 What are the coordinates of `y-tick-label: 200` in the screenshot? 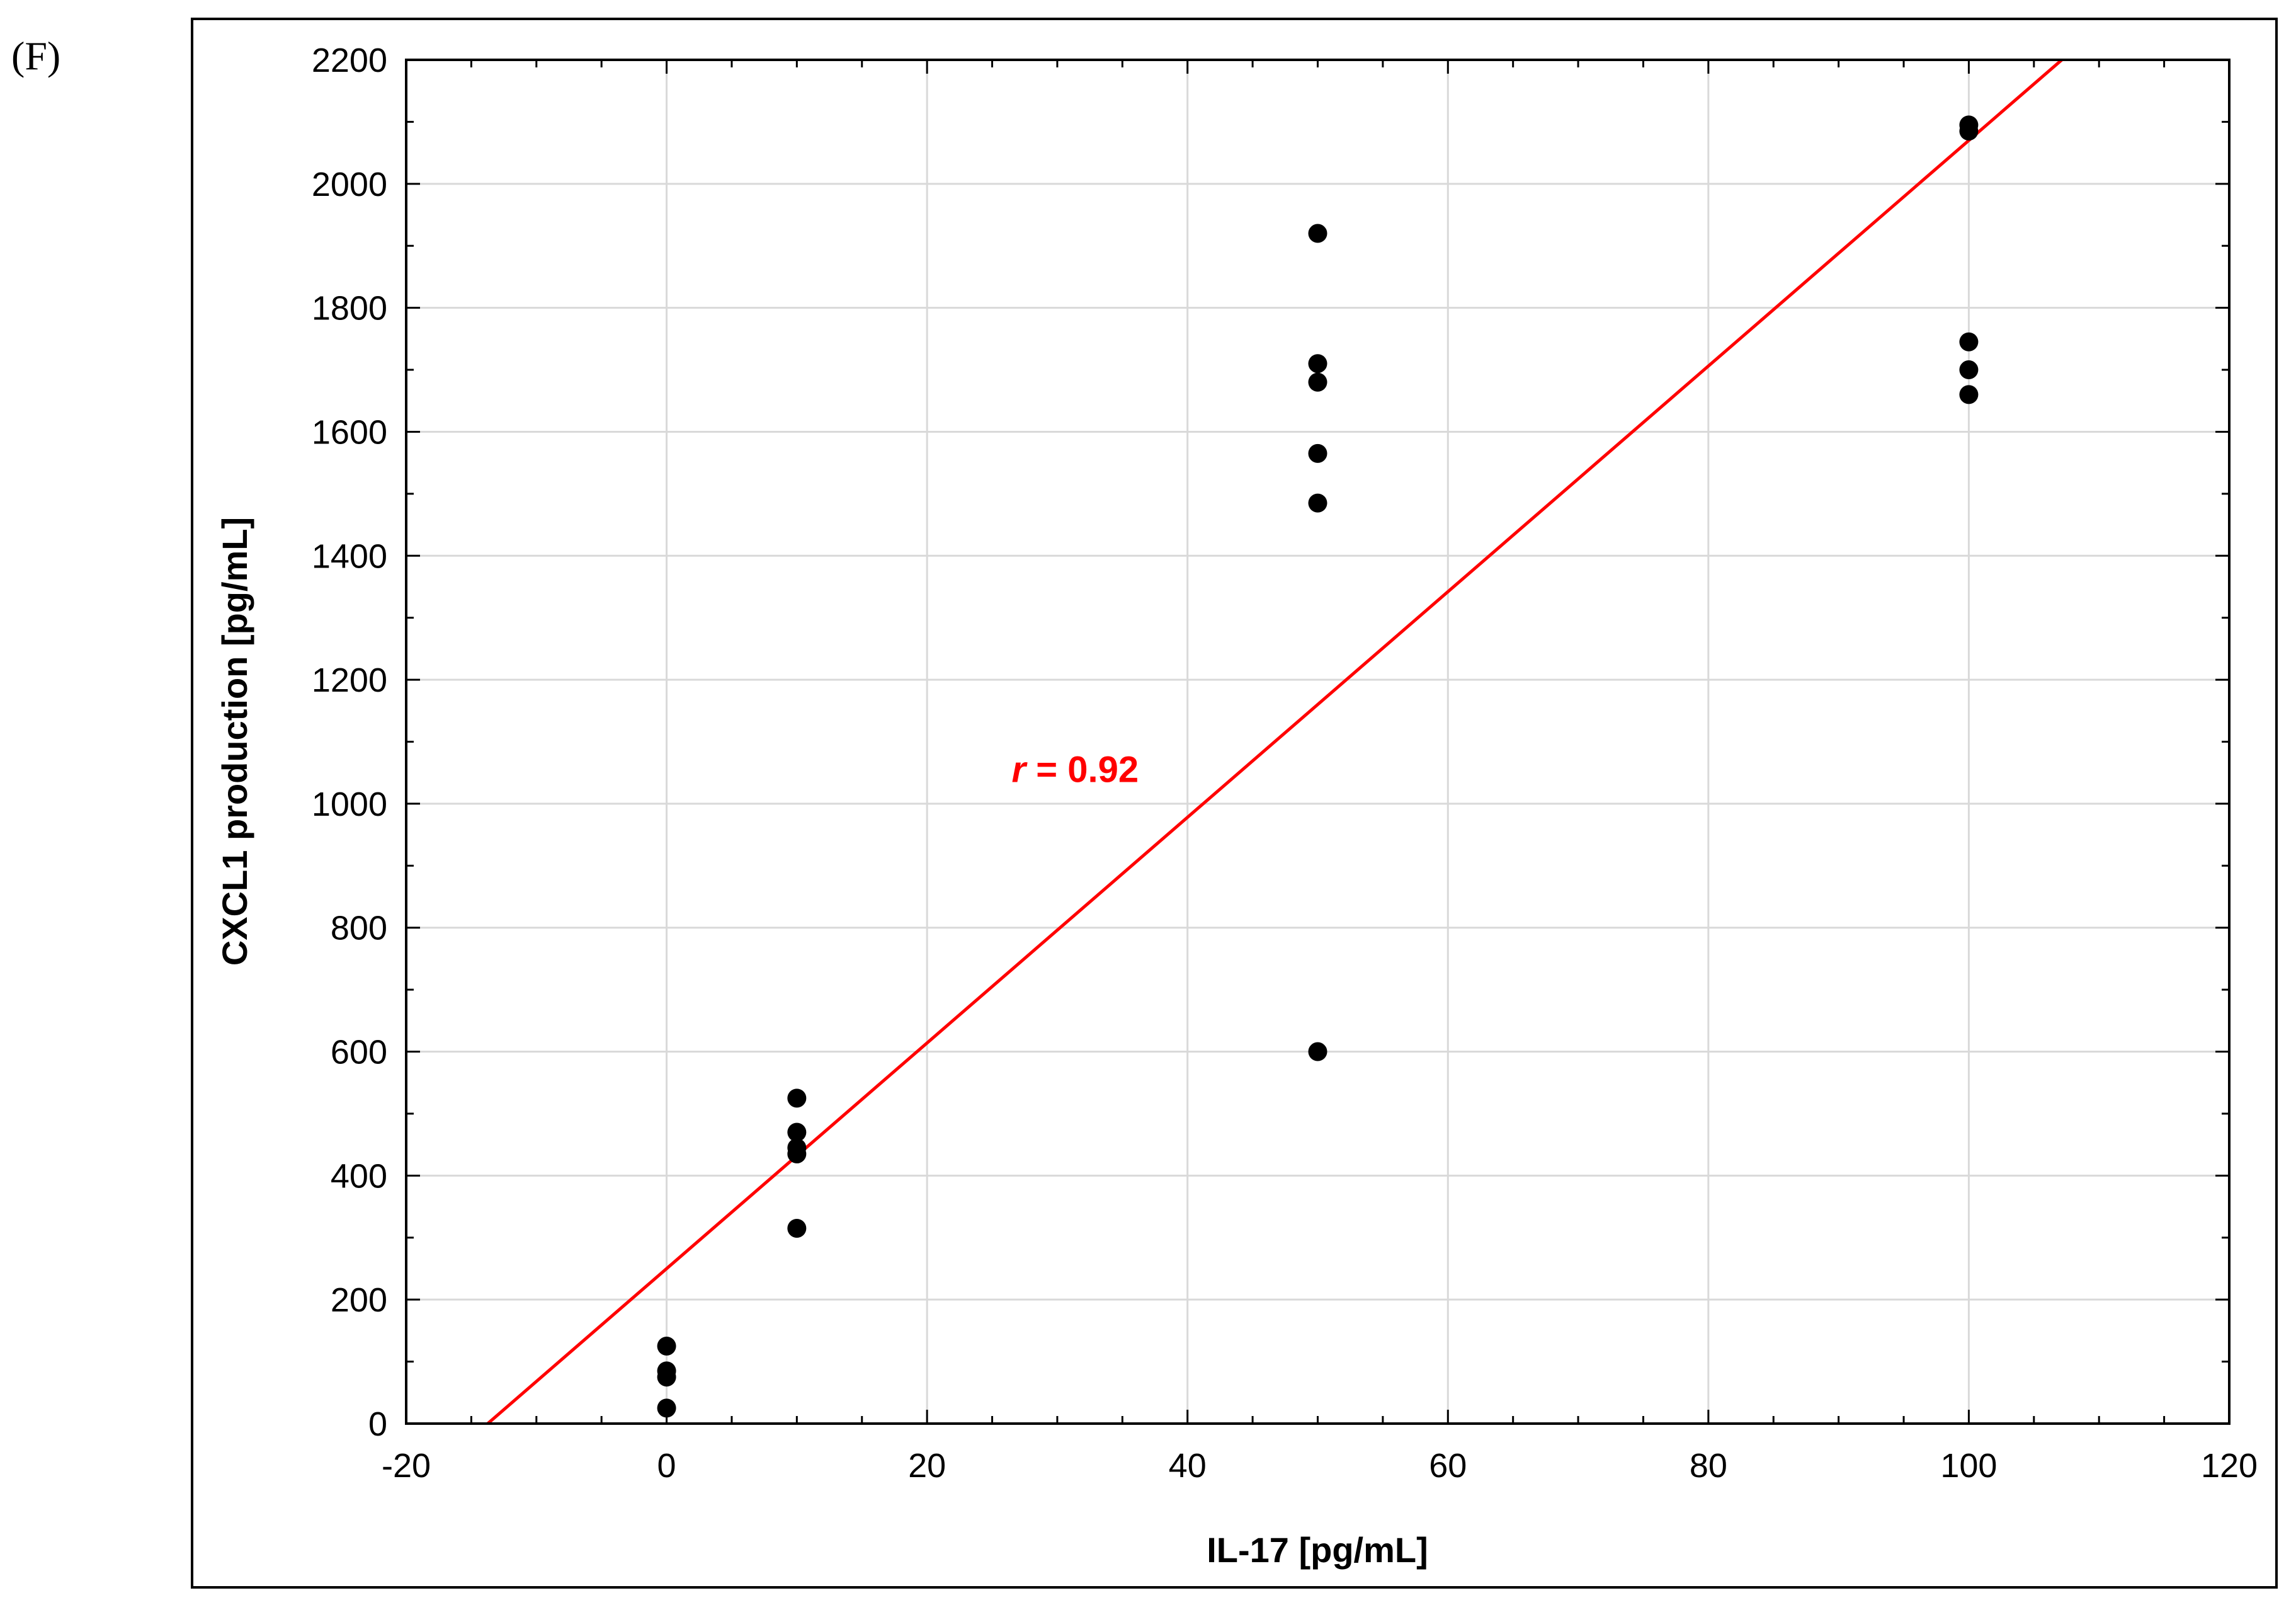 It's located at (359, 1300).